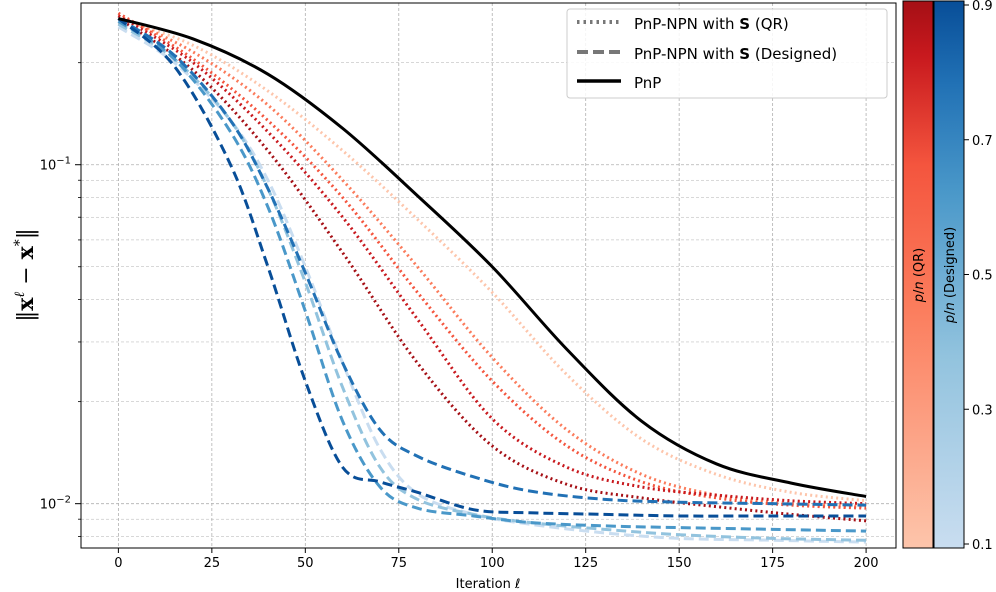 The width and height of the screenshot is (996, 592). Describe the element at coordinates (772, 563) in the screenshot. I see `x-tick-label: 175` at that location.